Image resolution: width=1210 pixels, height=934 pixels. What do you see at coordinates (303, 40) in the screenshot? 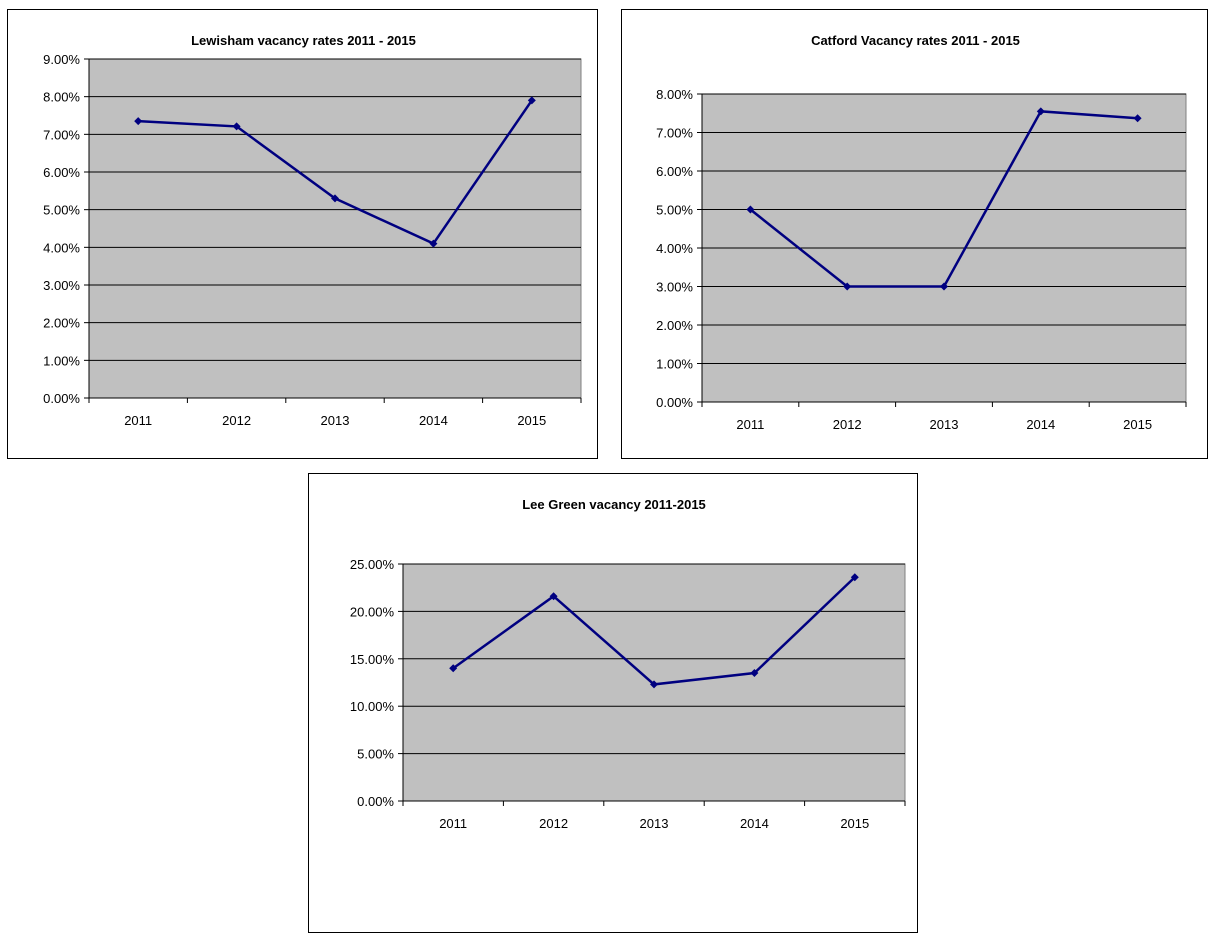
I see `chart-title: Lewisham vacancy rates 2011 - 2015` at bounding box center [303, 40].